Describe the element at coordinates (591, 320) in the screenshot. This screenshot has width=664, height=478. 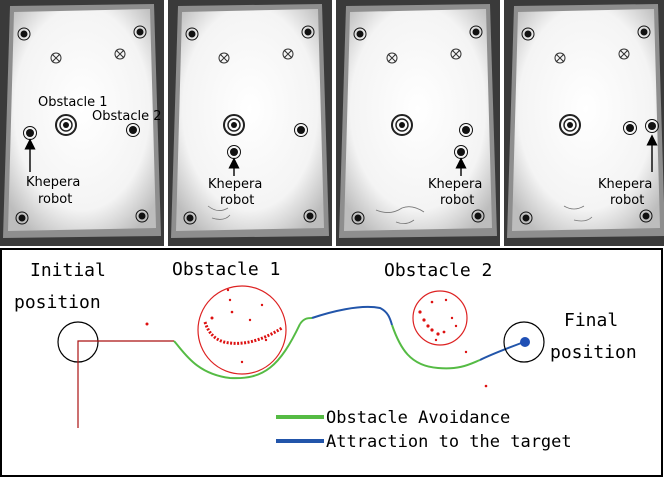
I see `final-position-label-line1: Final` at that location.